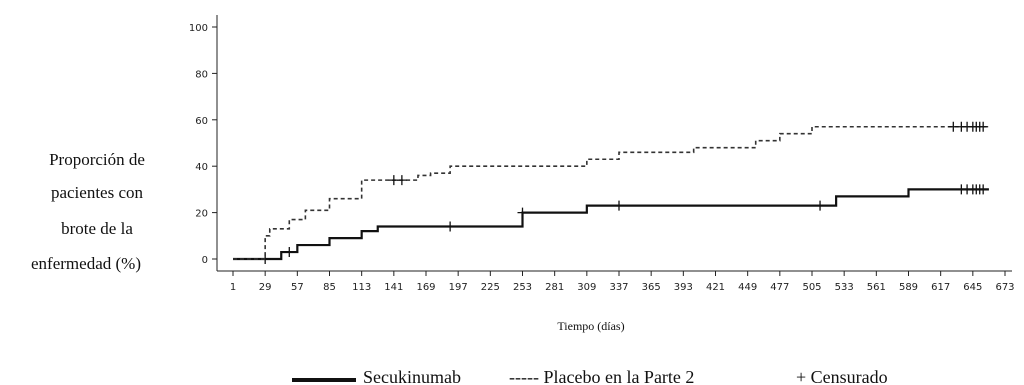 The height and width of the screenshot is (385, 1024). I want to click on x-tick-label: 253, so click(522, 287).